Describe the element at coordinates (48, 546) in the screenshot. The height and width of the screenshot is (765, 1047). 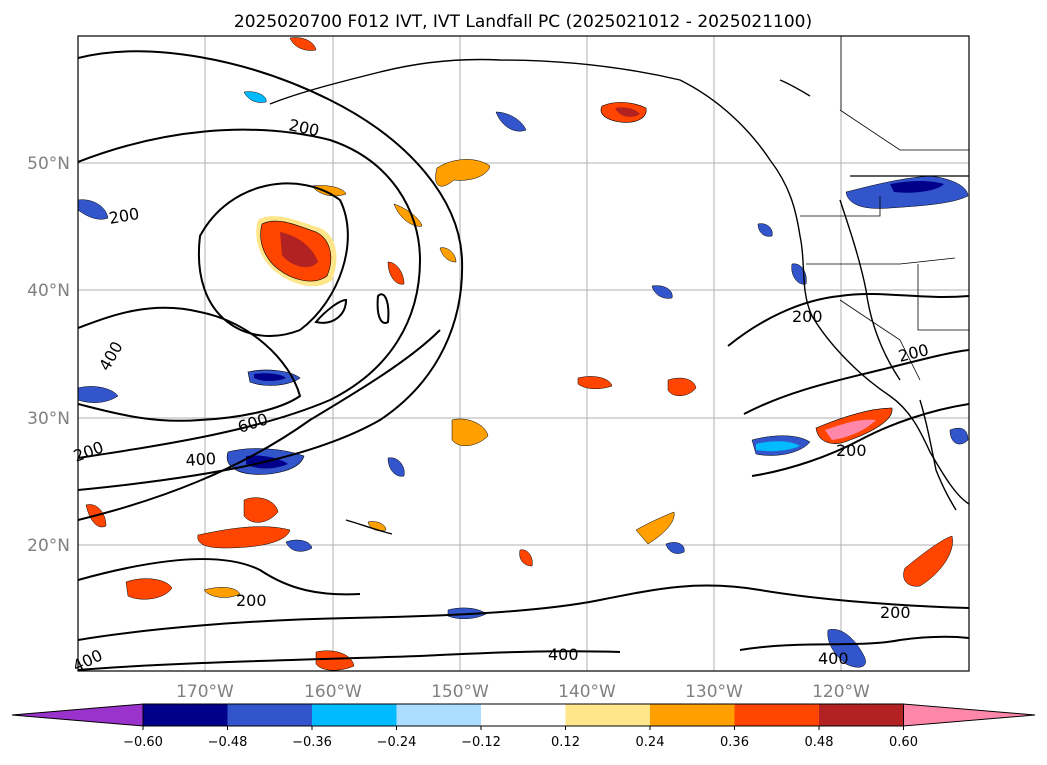
I see `lat-label: 20°N` at that location.